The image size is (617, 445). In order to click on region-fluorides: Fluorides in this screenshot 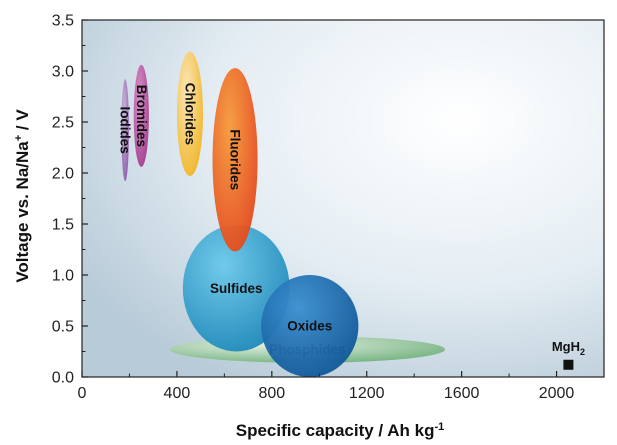, I will do `click(235, 159)`.